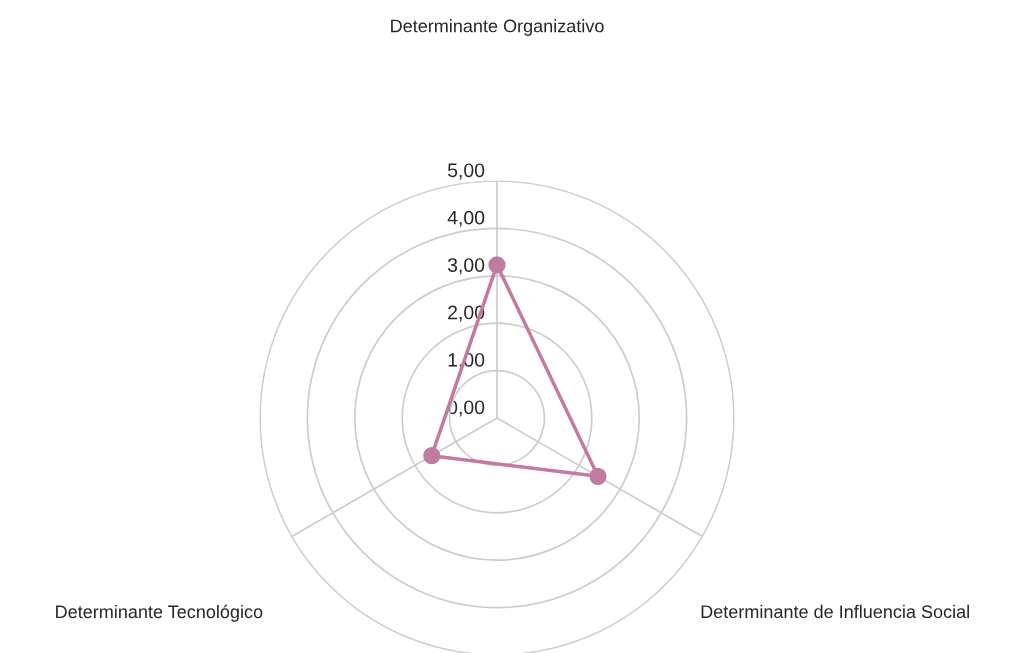 The width and height of the screenshot is (1033, 653). I want to click on spoke-label: Determinante Organizativo, so click(497, 27).